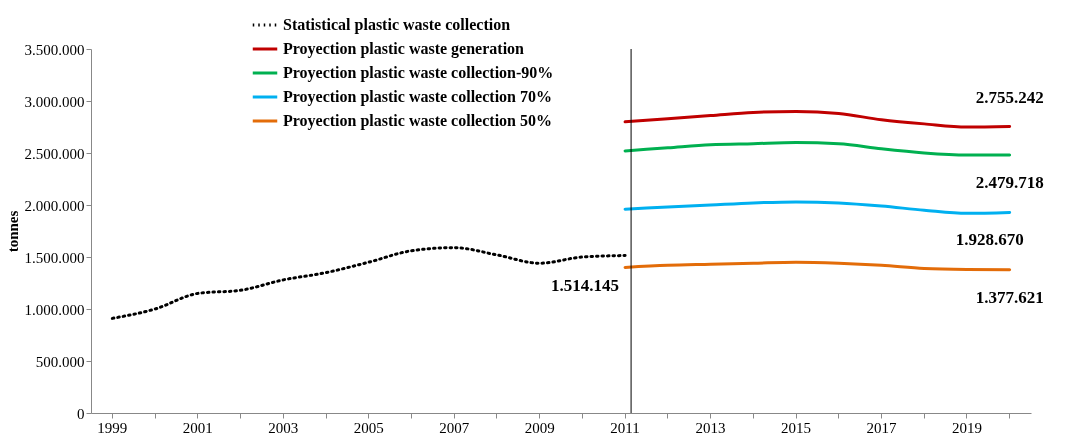  Describe the element at coordinates (966, 427) in the screenshot. I see `x-tick-label: 2019` at that location.